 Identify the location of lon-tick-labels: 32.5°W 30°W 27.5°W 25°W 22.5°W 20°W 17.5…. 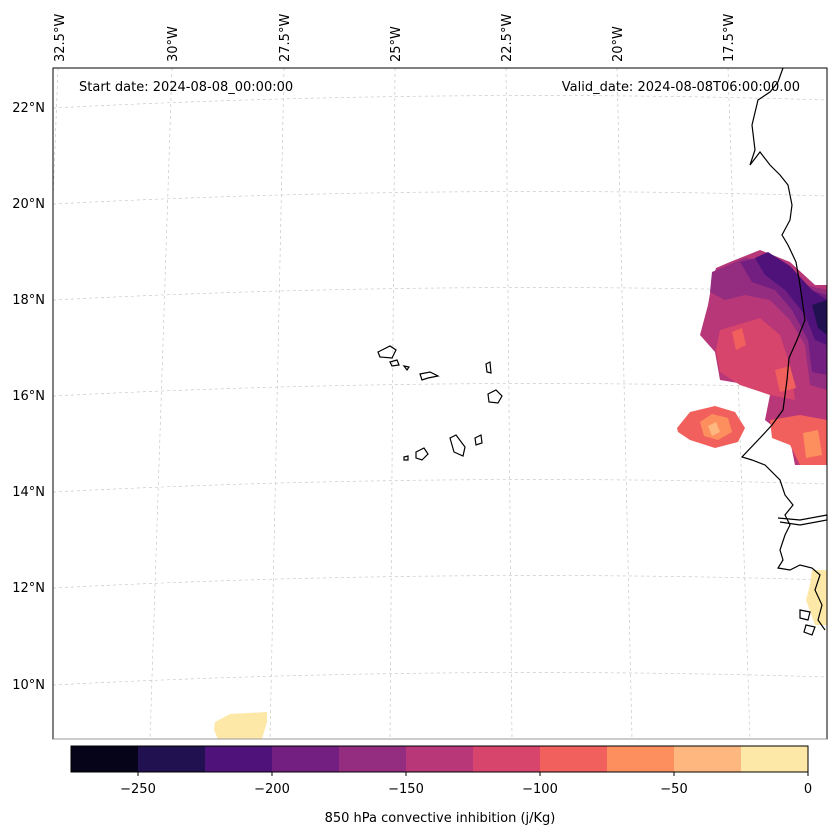
(395, 38).